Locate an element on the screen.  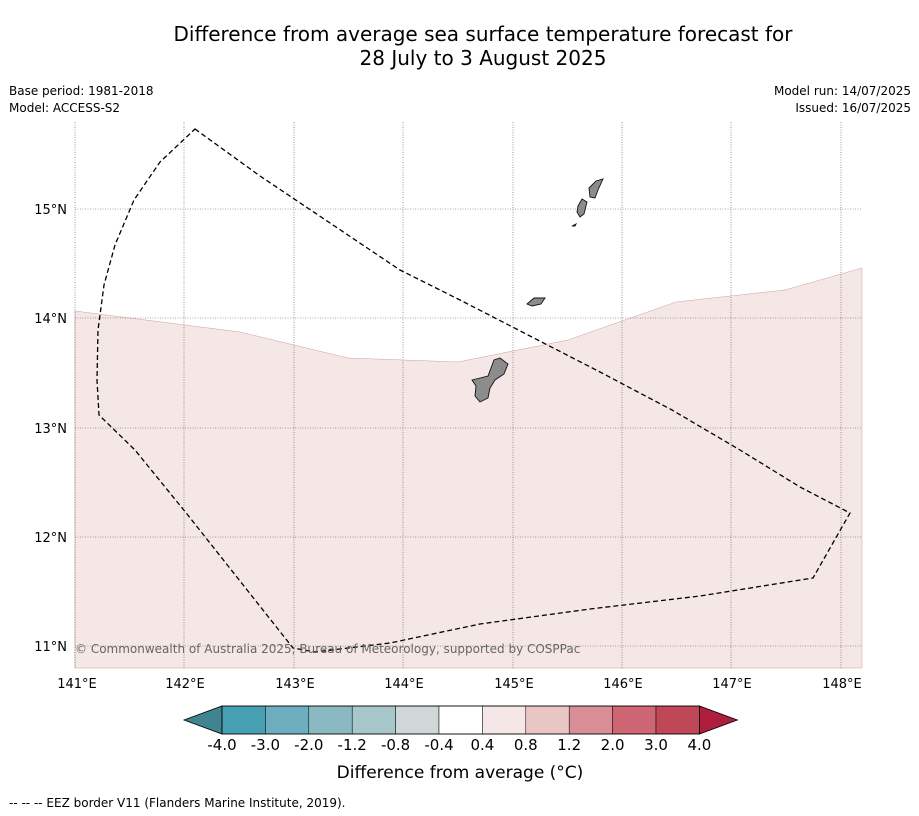
colorbar-frame is located at coordinates (460, 720).